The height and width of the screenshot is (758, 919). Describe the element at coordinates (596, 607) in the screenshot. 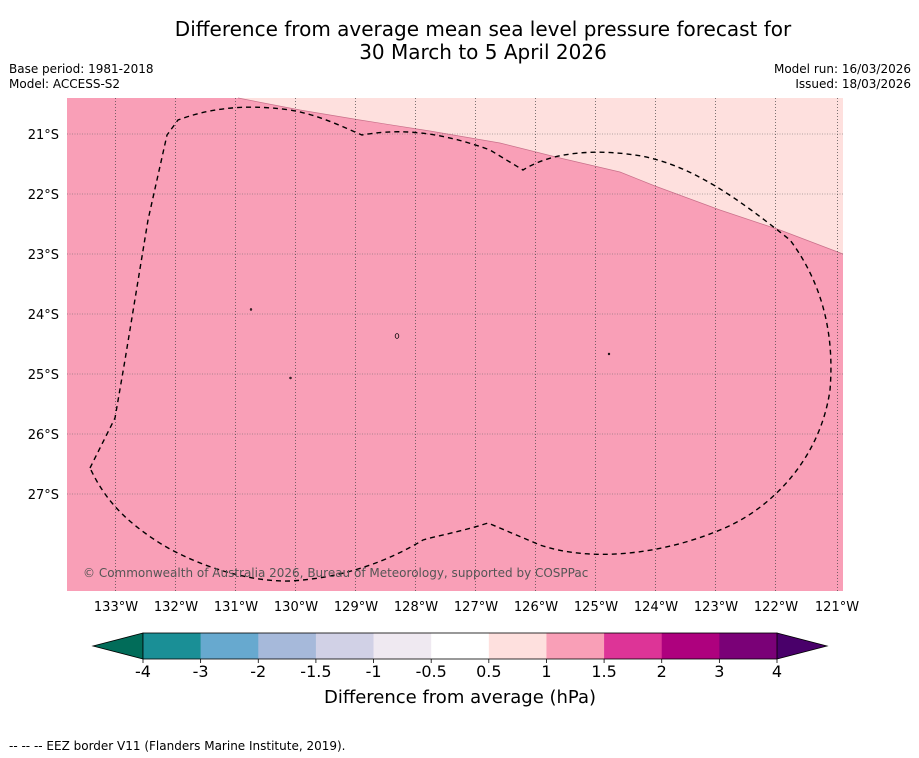

I see `lon-label: 125°W` at that location.